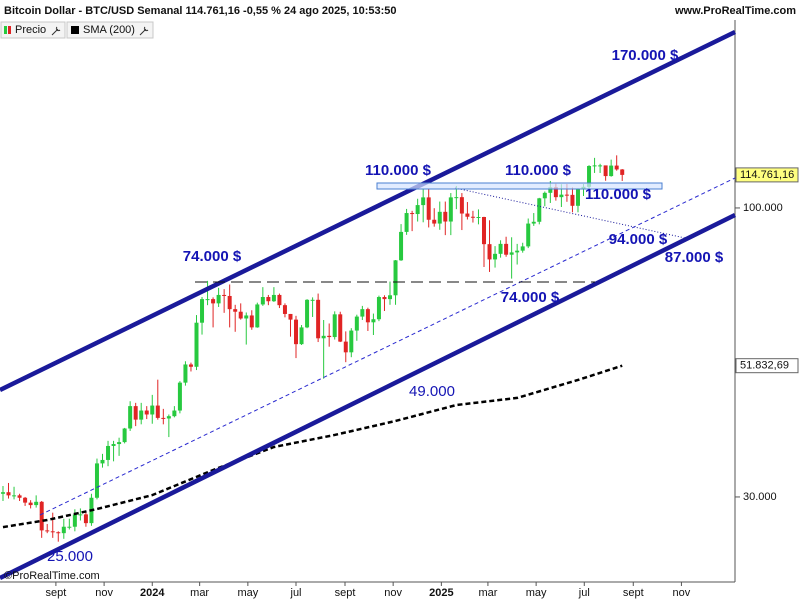 The height and width of the screenshot is (600, 800). I want to click on annotation: 87.000 $, so click(694, 257).